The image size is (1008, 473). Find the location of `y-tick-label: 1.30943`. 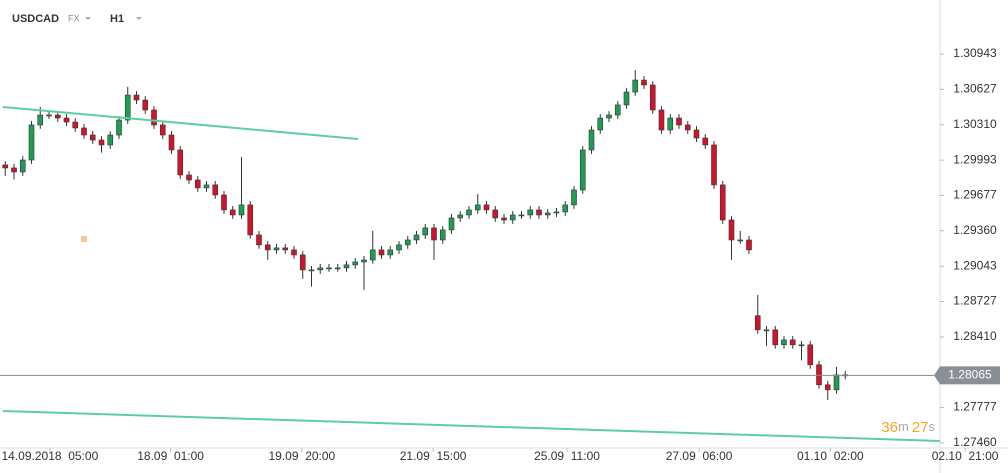

y-tick-label: 1.30943 is located at coordinates (975, 53).